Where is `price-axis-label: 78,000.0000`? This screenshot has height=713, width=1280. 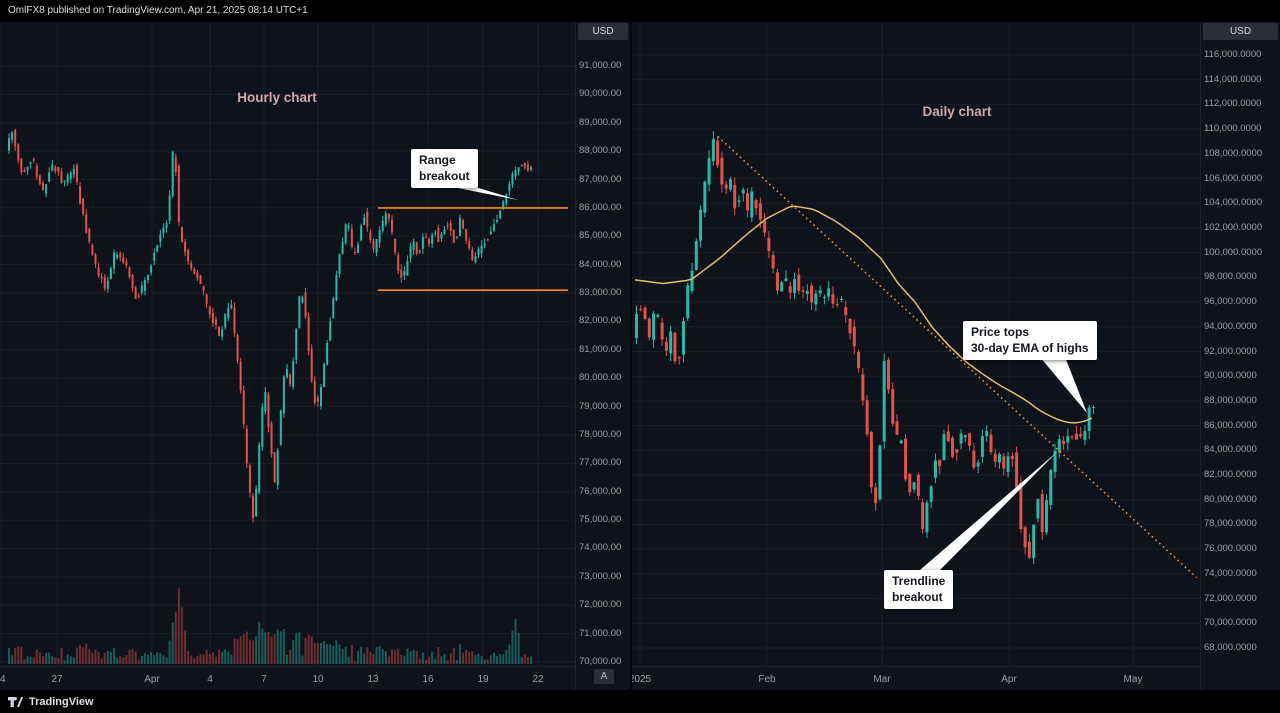
price-axis-label: 78,000.0000 is located at coordinates (1230, 524).